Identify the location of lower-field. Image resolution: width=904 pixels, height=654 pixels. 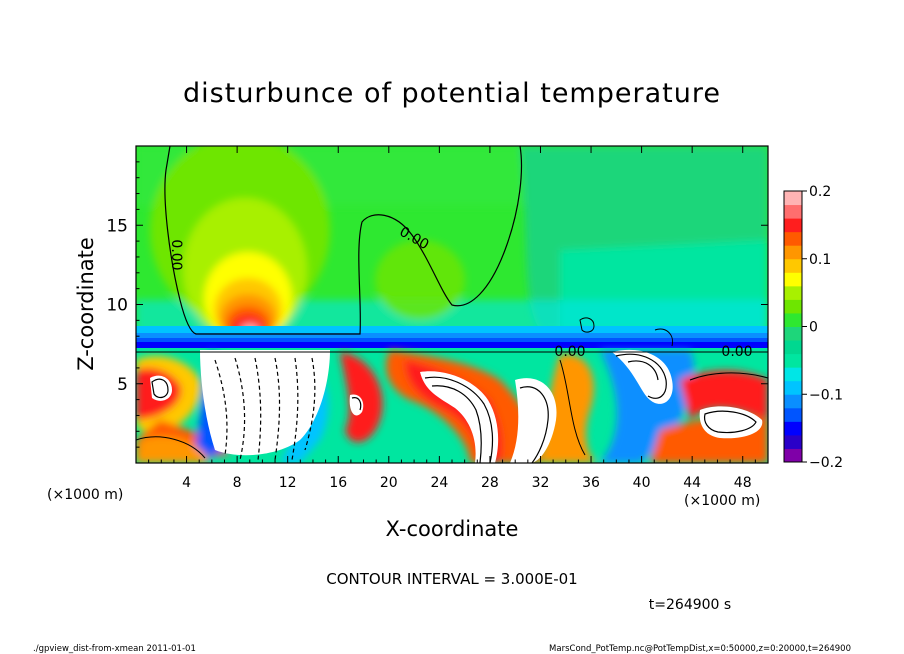
(452, 405).